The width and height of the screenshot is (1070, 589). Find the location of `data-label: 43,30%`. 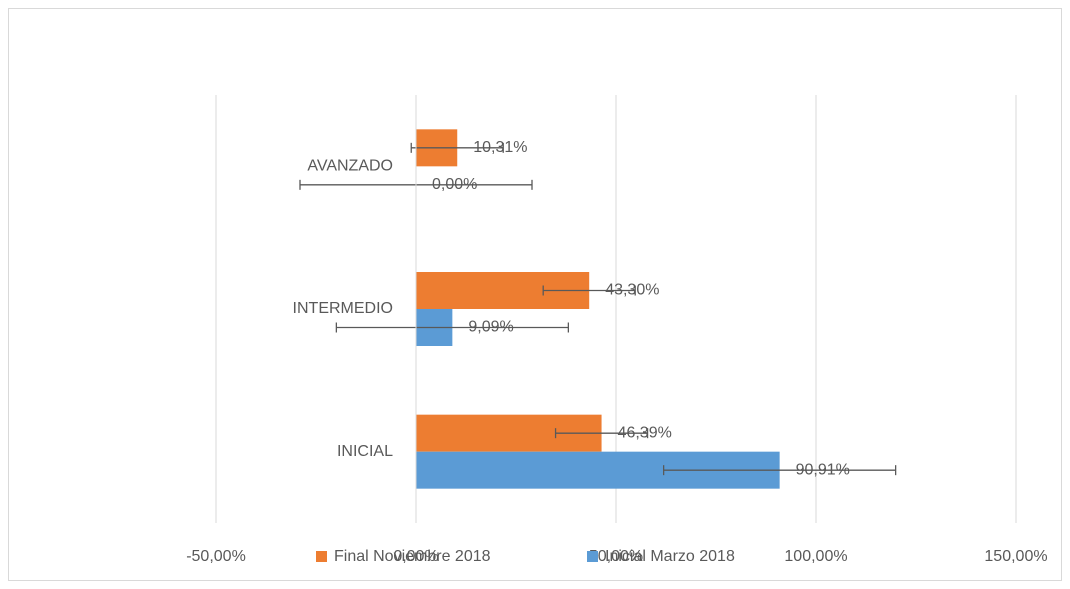

data-label: 43,30% is located at coordinates (632, 290).